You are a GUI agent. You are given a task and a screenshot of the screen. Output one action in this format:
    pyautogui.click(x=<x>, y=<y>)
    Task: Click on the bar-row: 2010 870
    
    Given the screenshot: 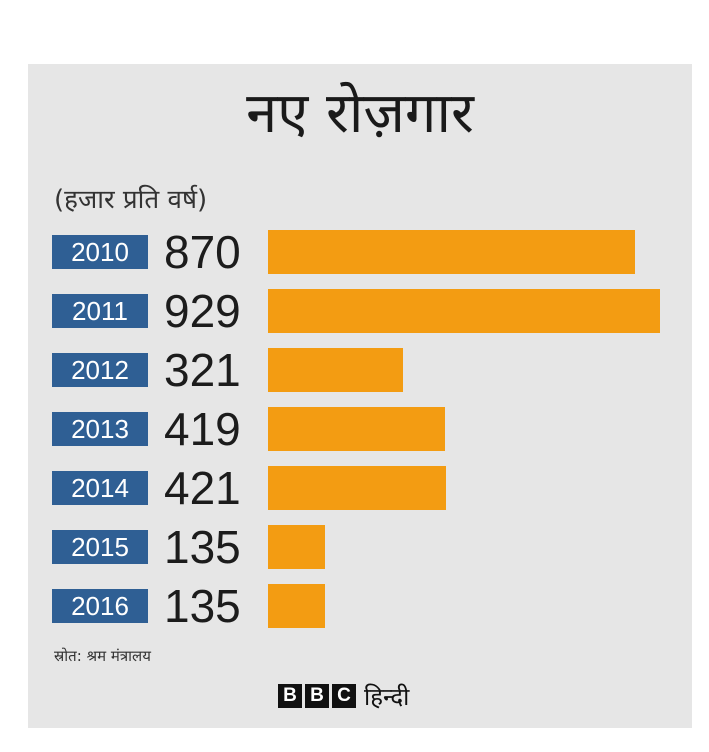 What is the action you would take?
    pyautogui.click(x=362, y=252)
    